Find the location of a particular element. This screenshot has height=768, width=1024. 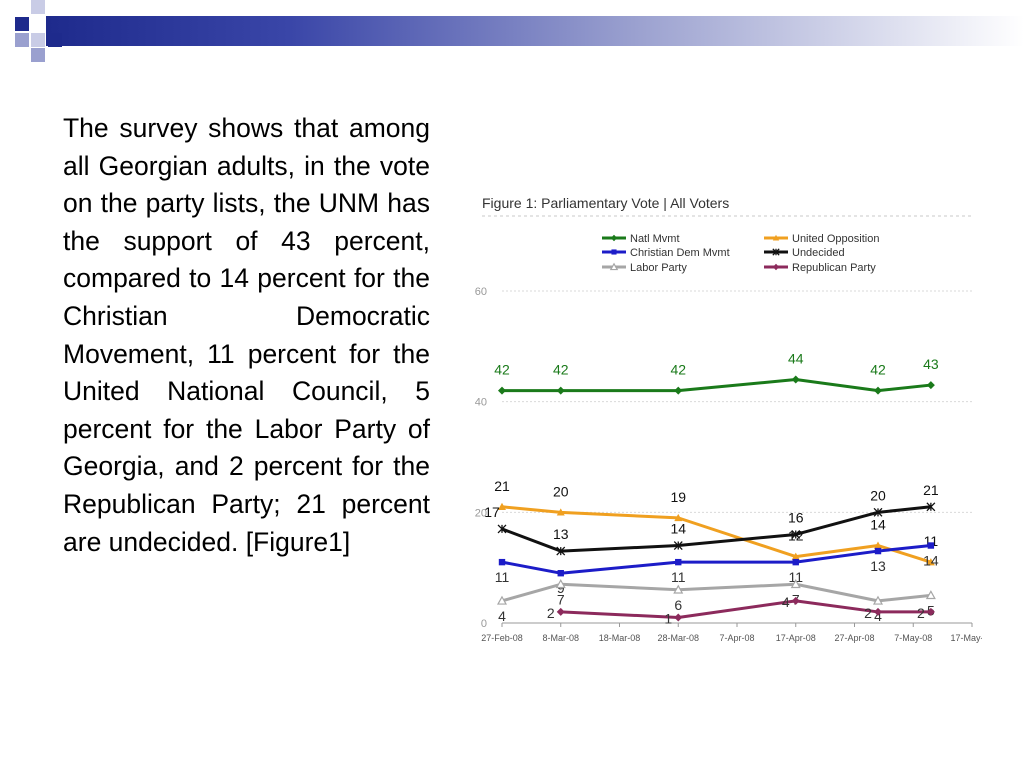

data-label: 7 is located at coordinates (561, 599).